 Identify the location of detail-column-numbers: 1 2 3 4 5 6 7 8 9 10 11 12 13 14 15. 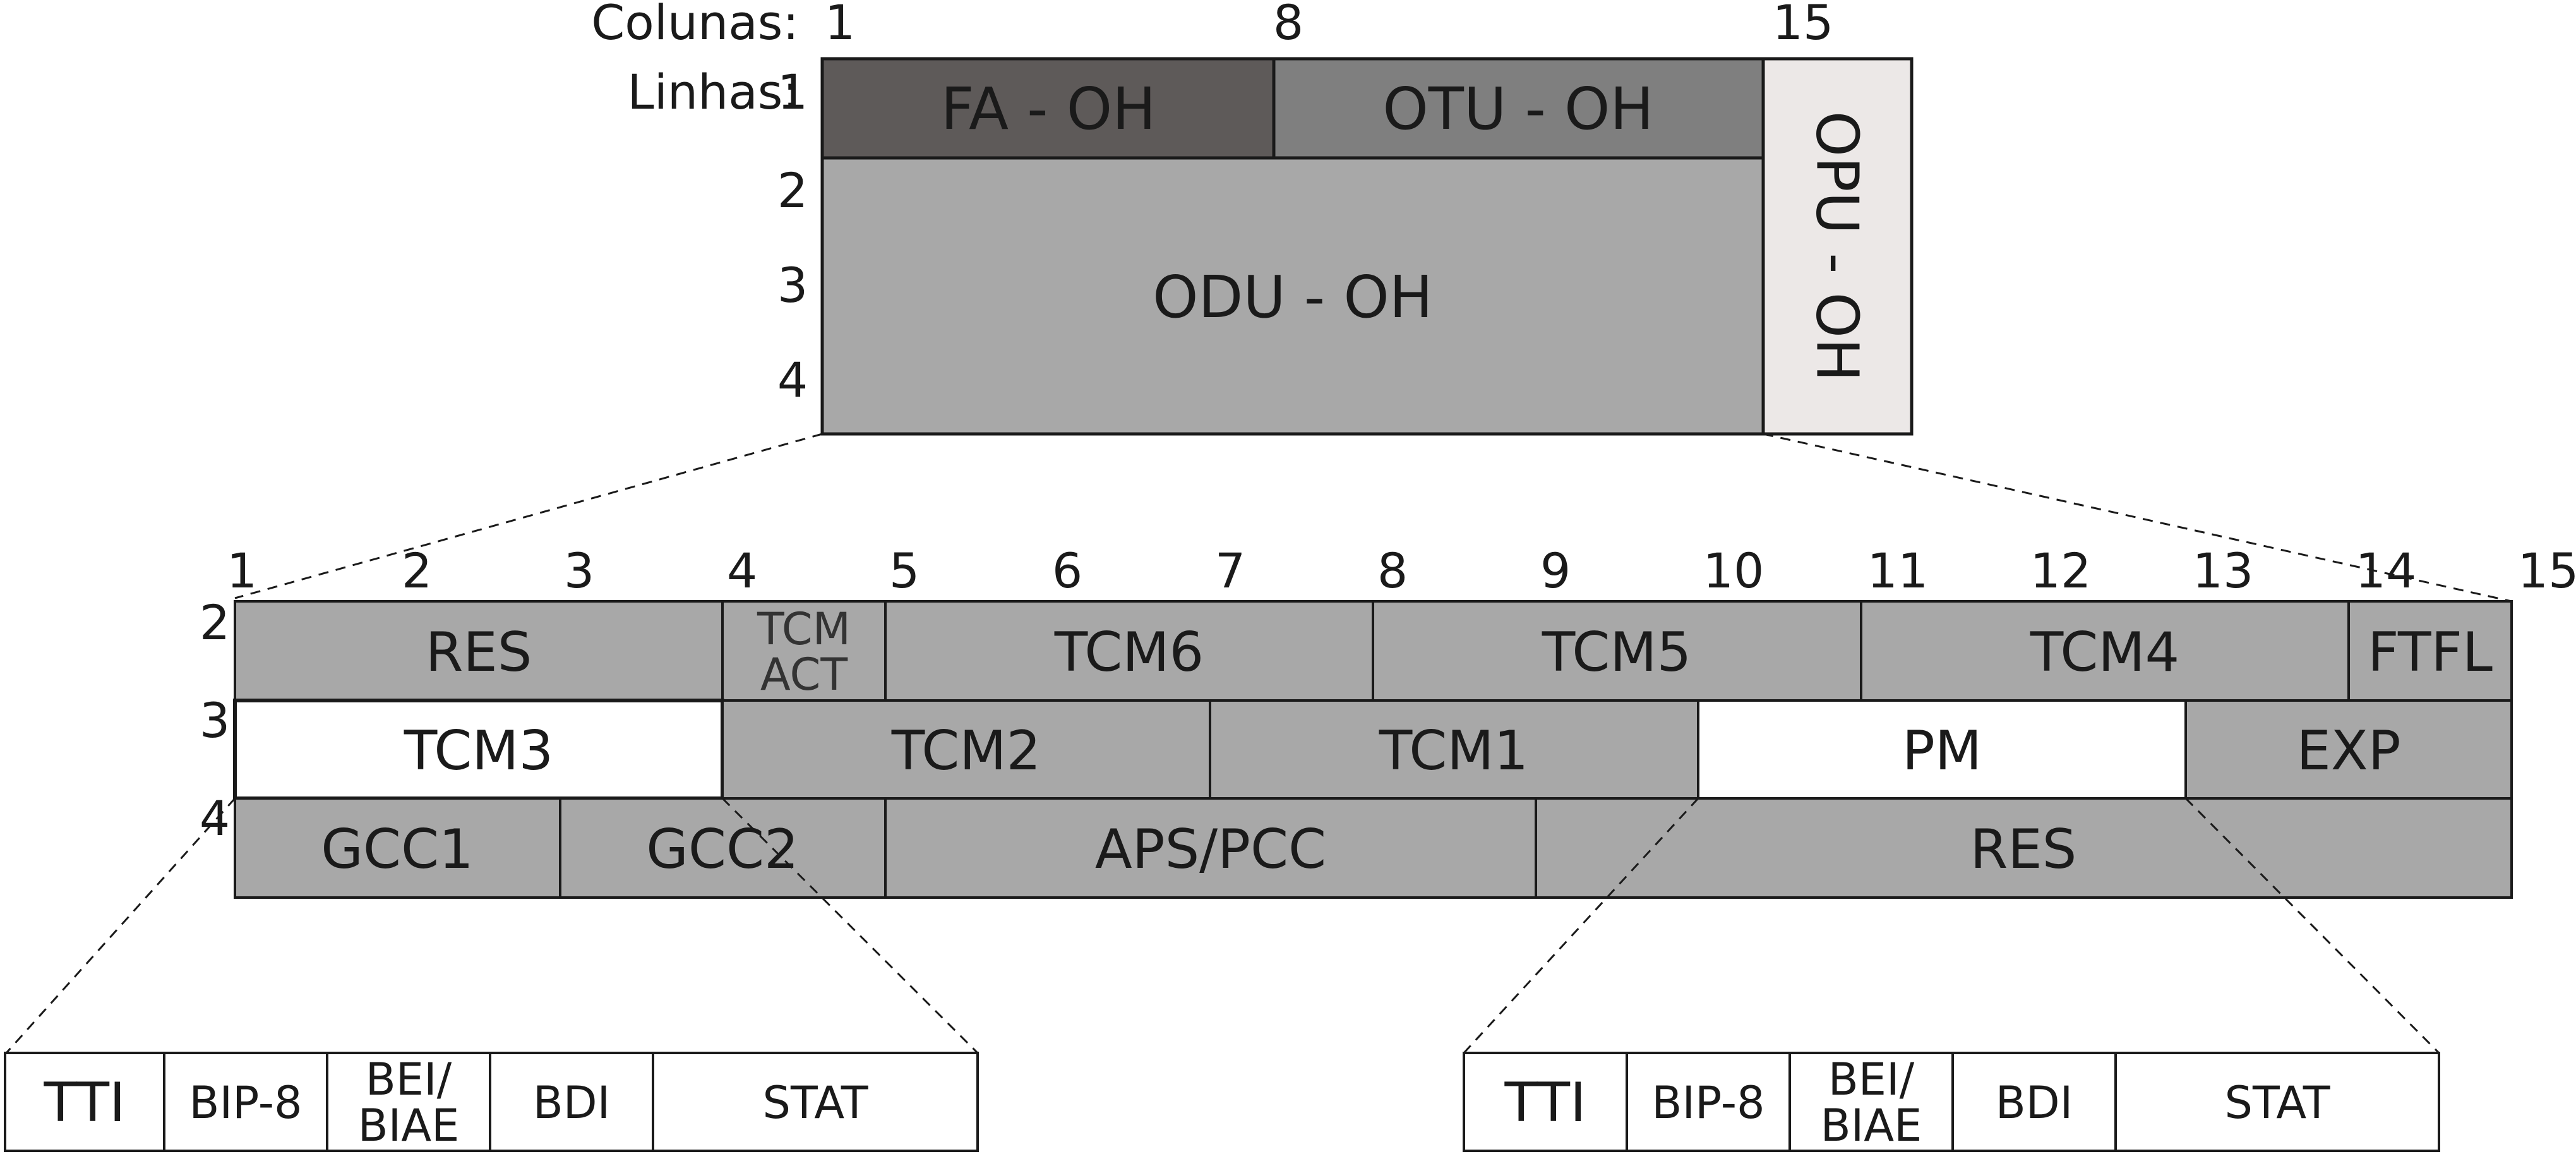
(1401, 571).